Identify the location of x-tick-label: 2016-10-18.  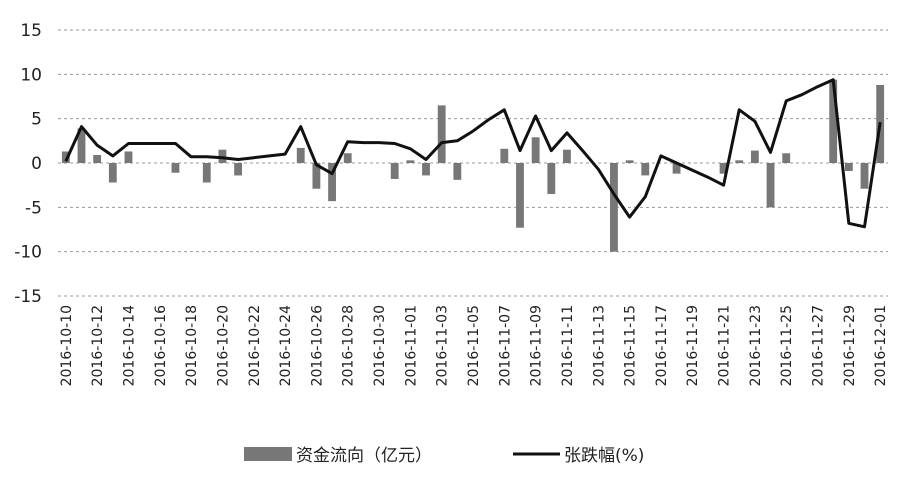
(192, 345).